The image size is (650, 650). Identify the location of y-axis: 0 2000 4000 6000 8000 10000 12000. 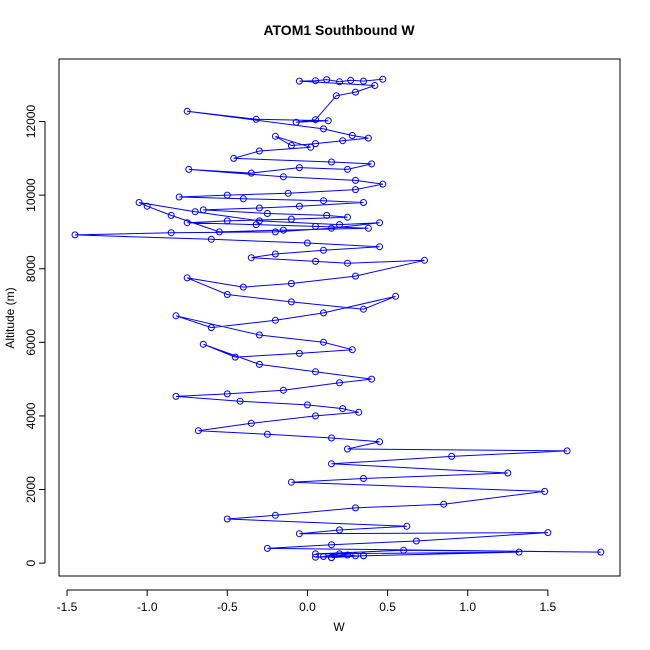
(35, 335).